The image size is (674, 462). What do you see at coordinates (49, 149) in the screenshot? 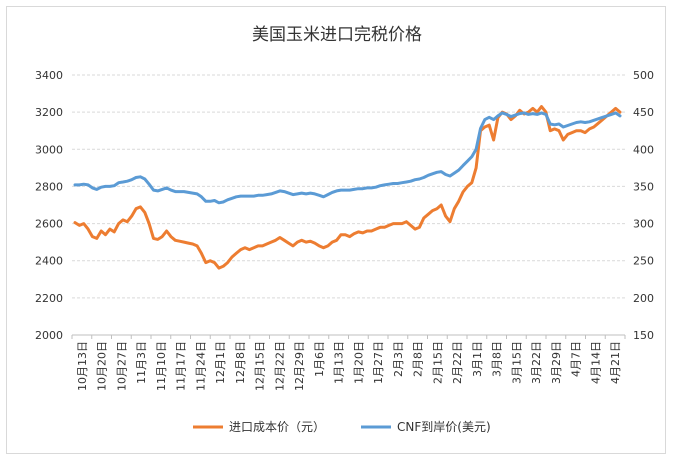
I see `left-tick-label: 3000` at bounding box center [49, 149].